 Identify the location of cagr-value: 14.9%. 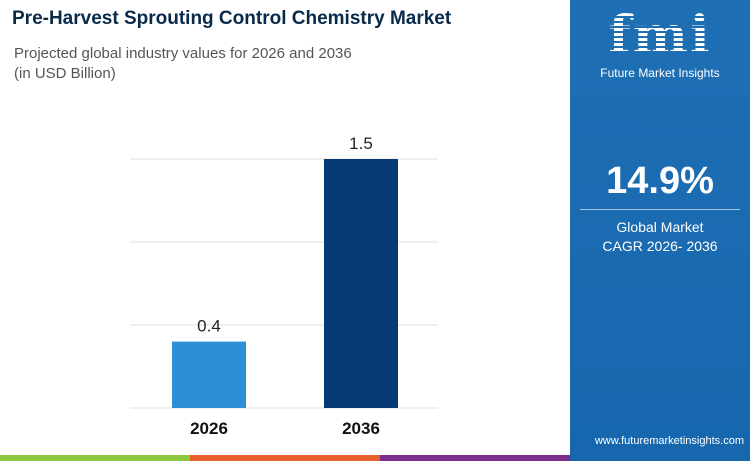
(660, 181).